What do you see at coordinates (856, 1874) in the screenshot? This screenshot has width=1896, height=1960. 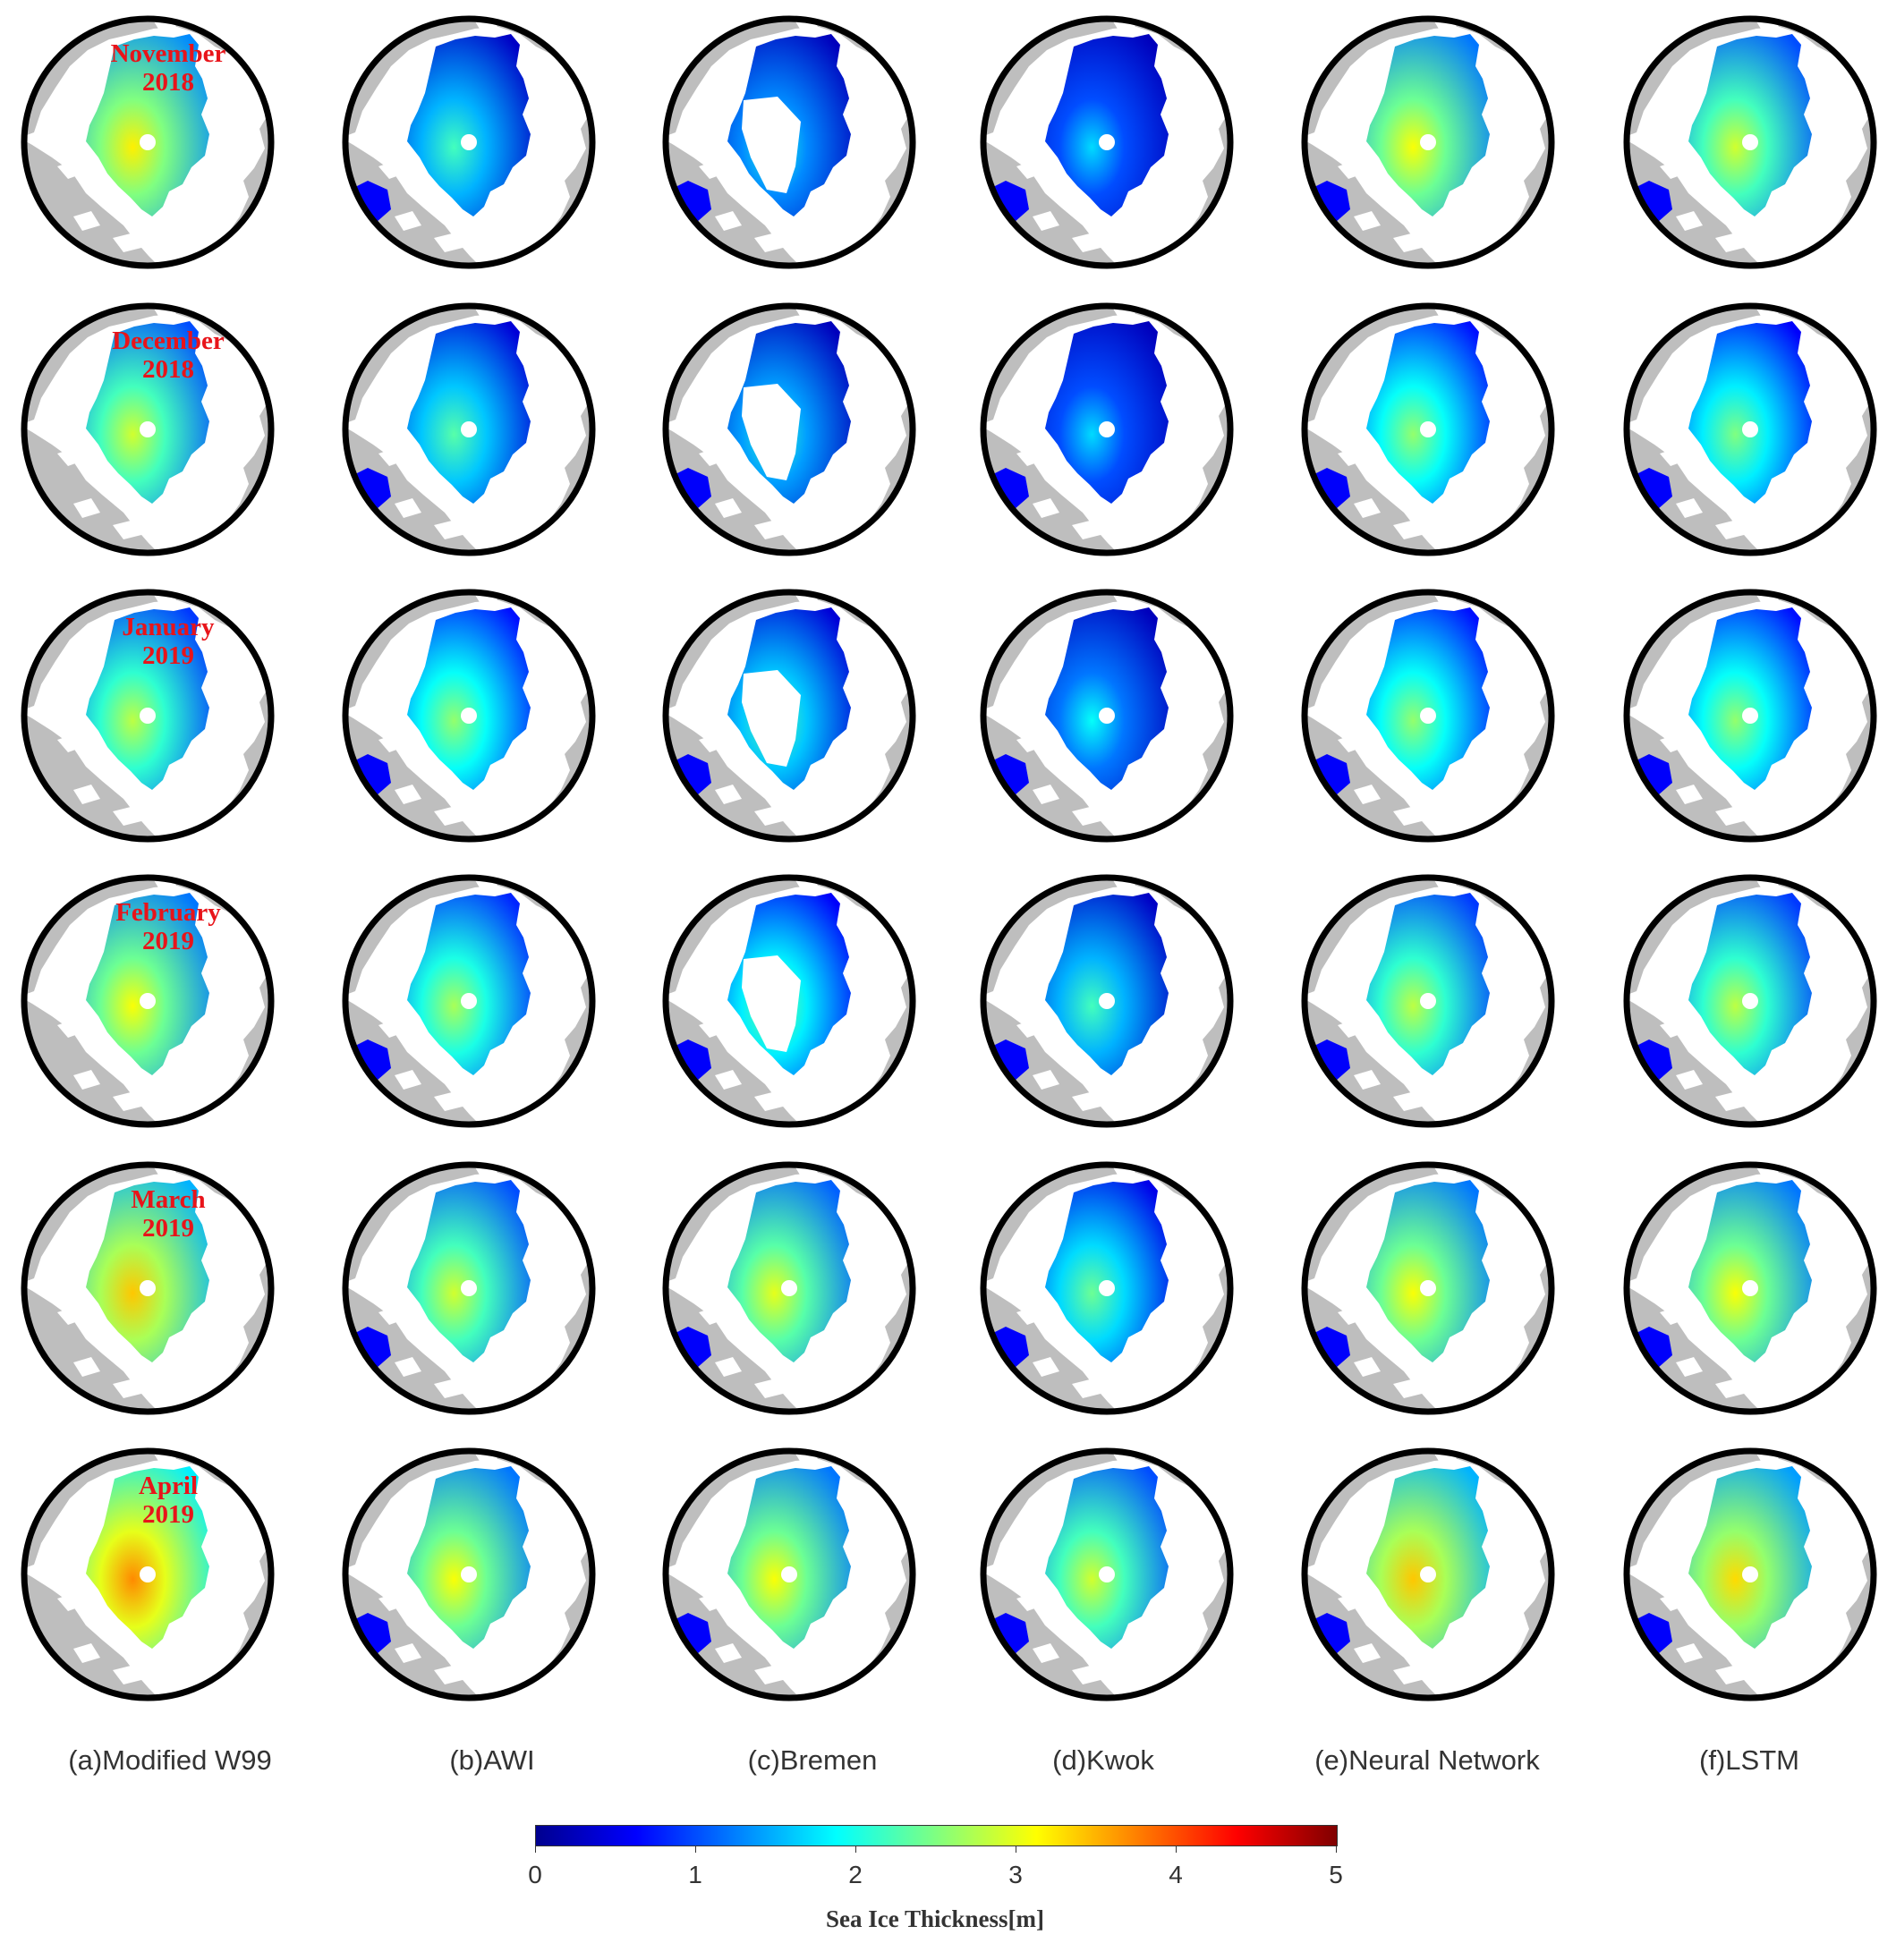 I see `colorbar-tick-label: 2` at bounding box center [856, 1874].